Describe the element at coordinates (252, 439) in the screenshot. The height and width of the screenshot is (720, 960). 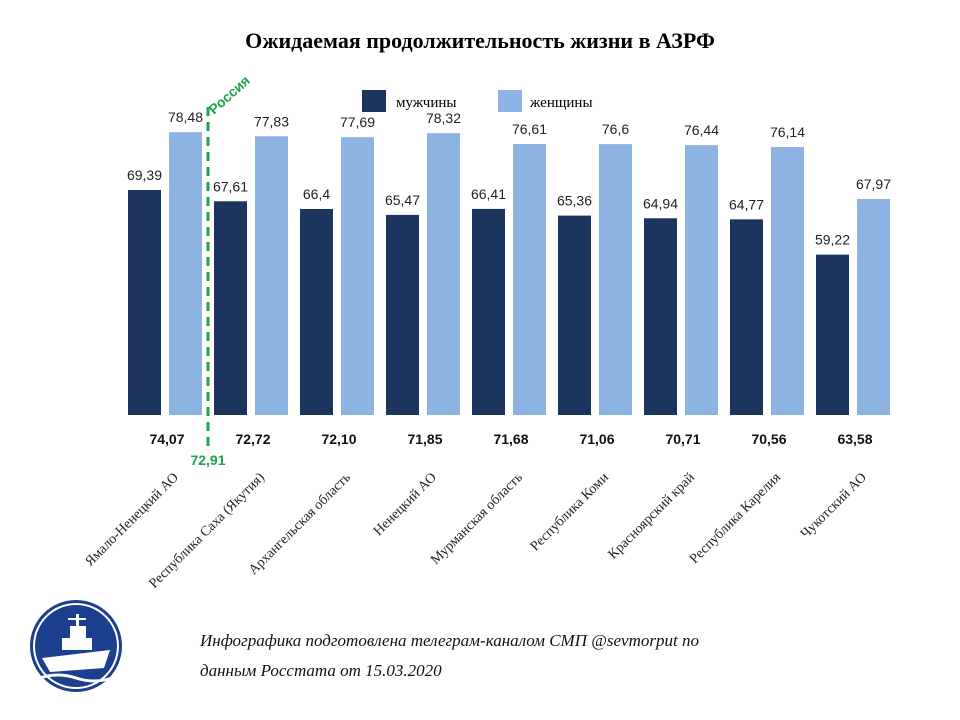
I see `total-label: 72,72` at that location.